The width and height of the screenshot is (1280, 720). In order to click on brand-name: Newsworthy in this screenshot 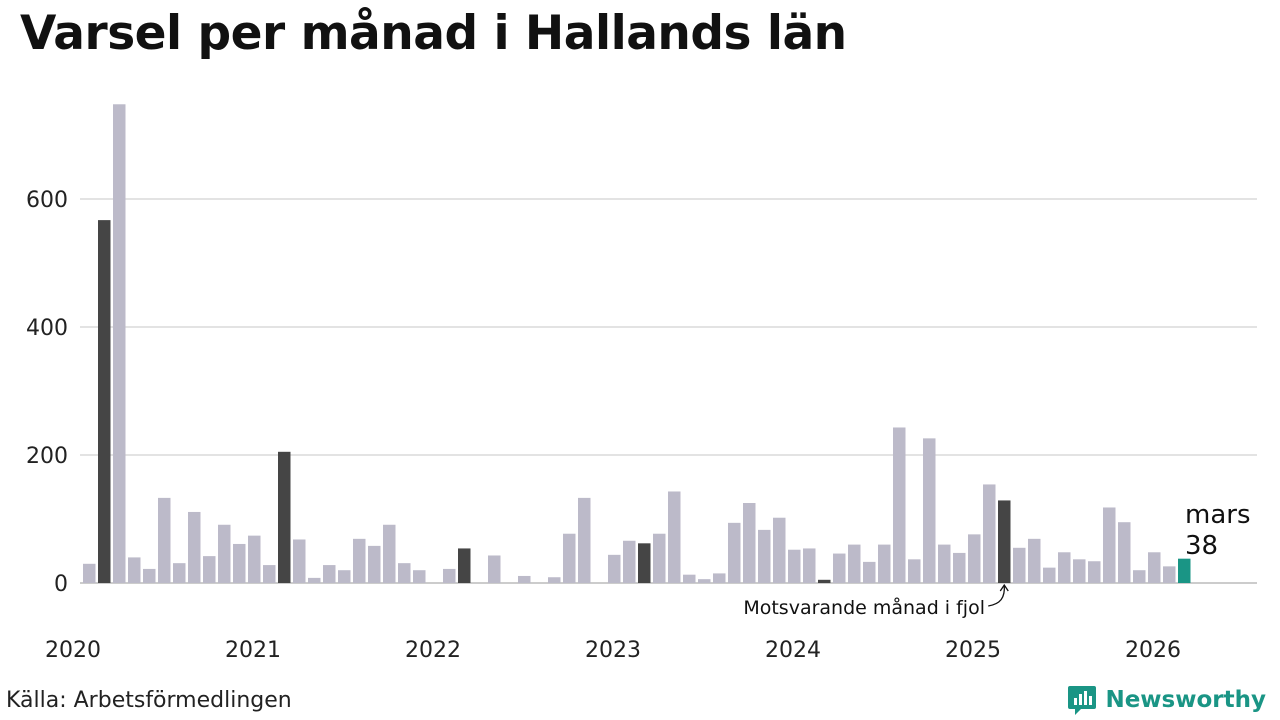, I will do `click(1185, 700)`.